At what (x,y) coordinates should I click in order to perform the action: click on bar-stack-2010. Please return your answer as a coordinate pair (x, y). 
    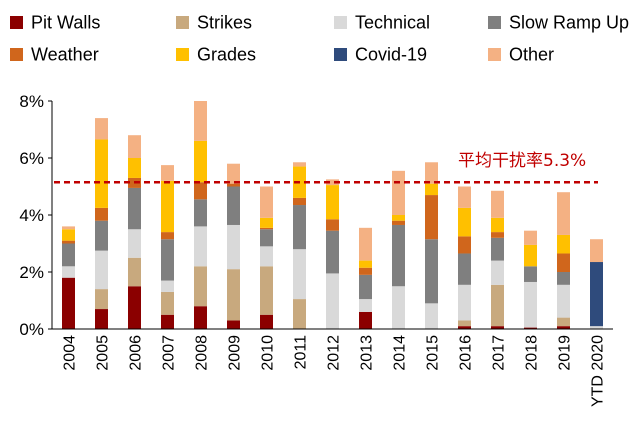
    Looking at the image, I should click on (266, 257).